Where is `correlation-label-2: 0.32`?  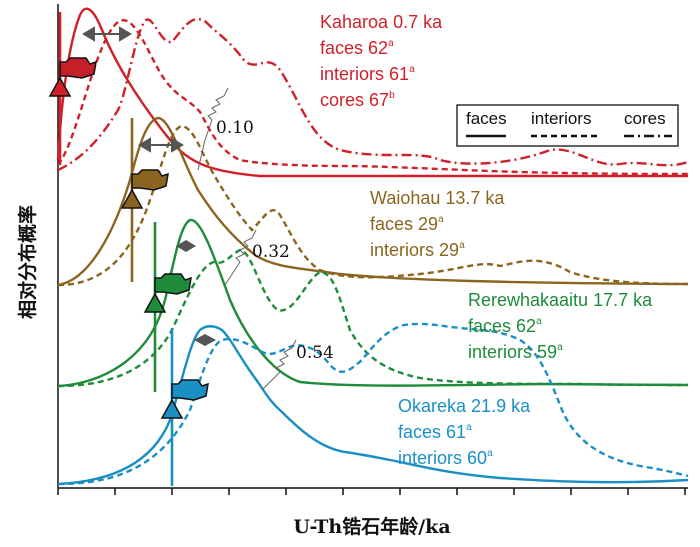 correlation-label-2: 0.32 is located at coordinates (271, 252).